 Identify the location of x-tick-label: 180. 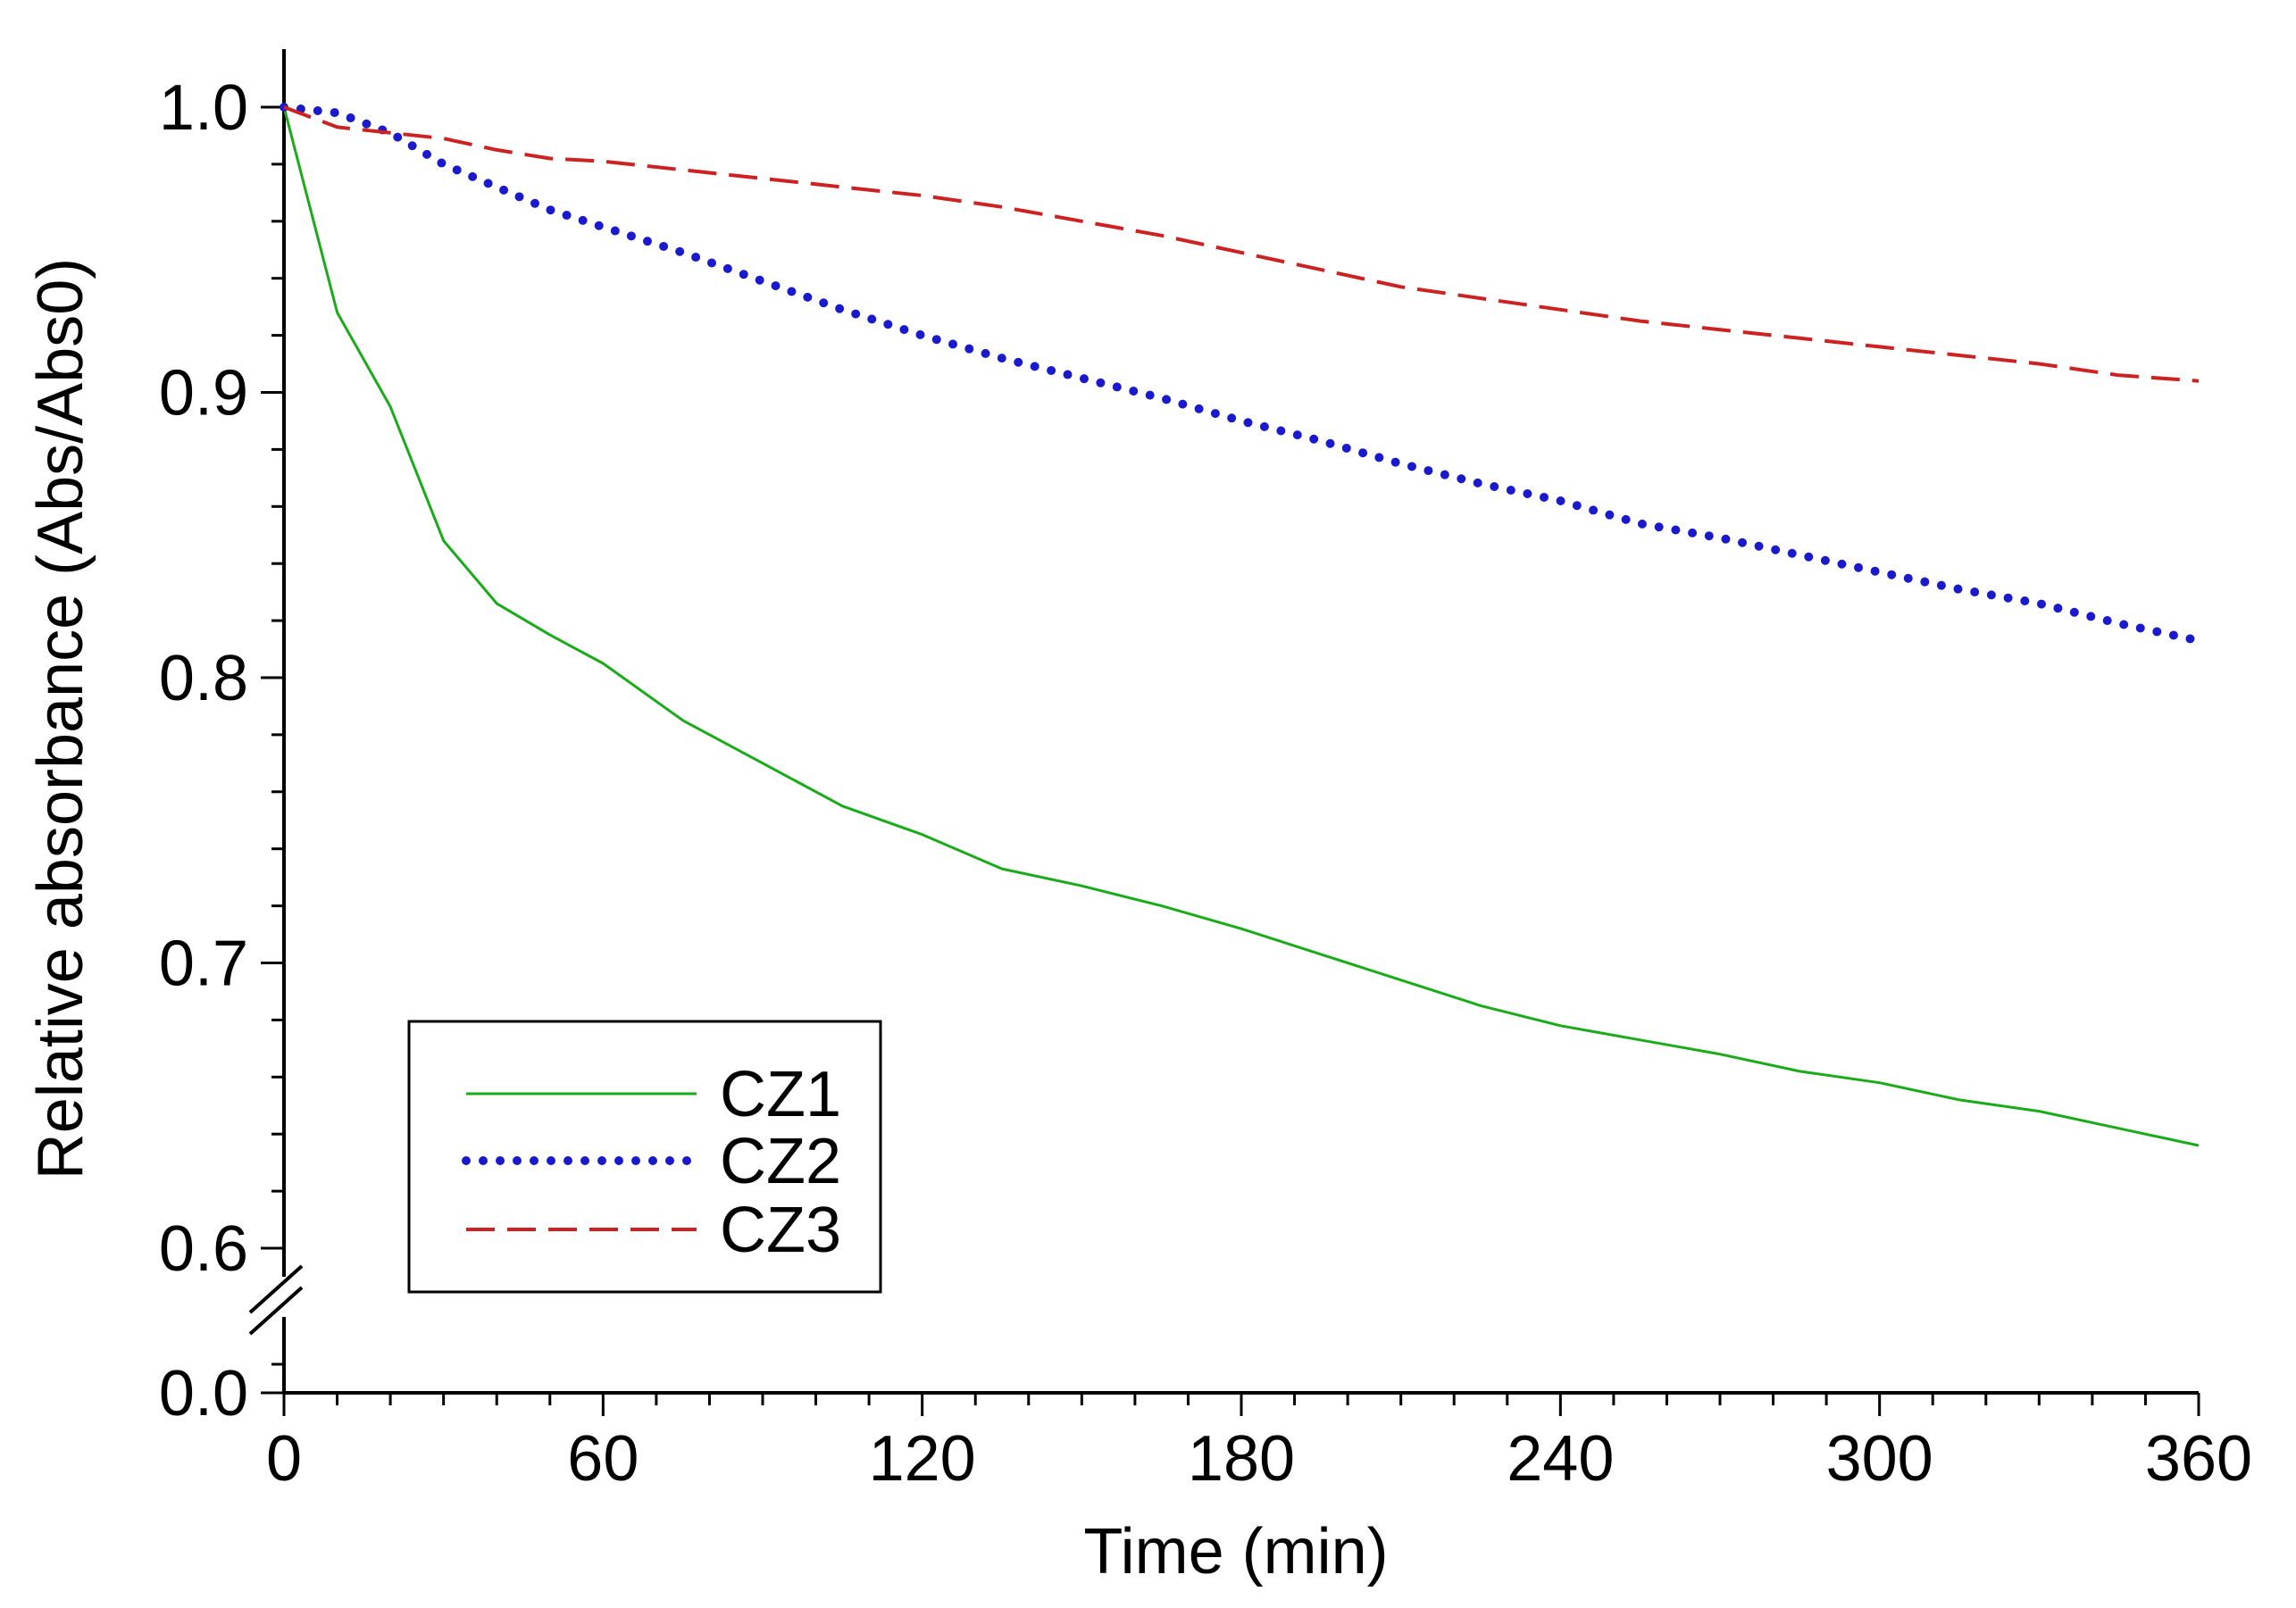
(1241, 1459).